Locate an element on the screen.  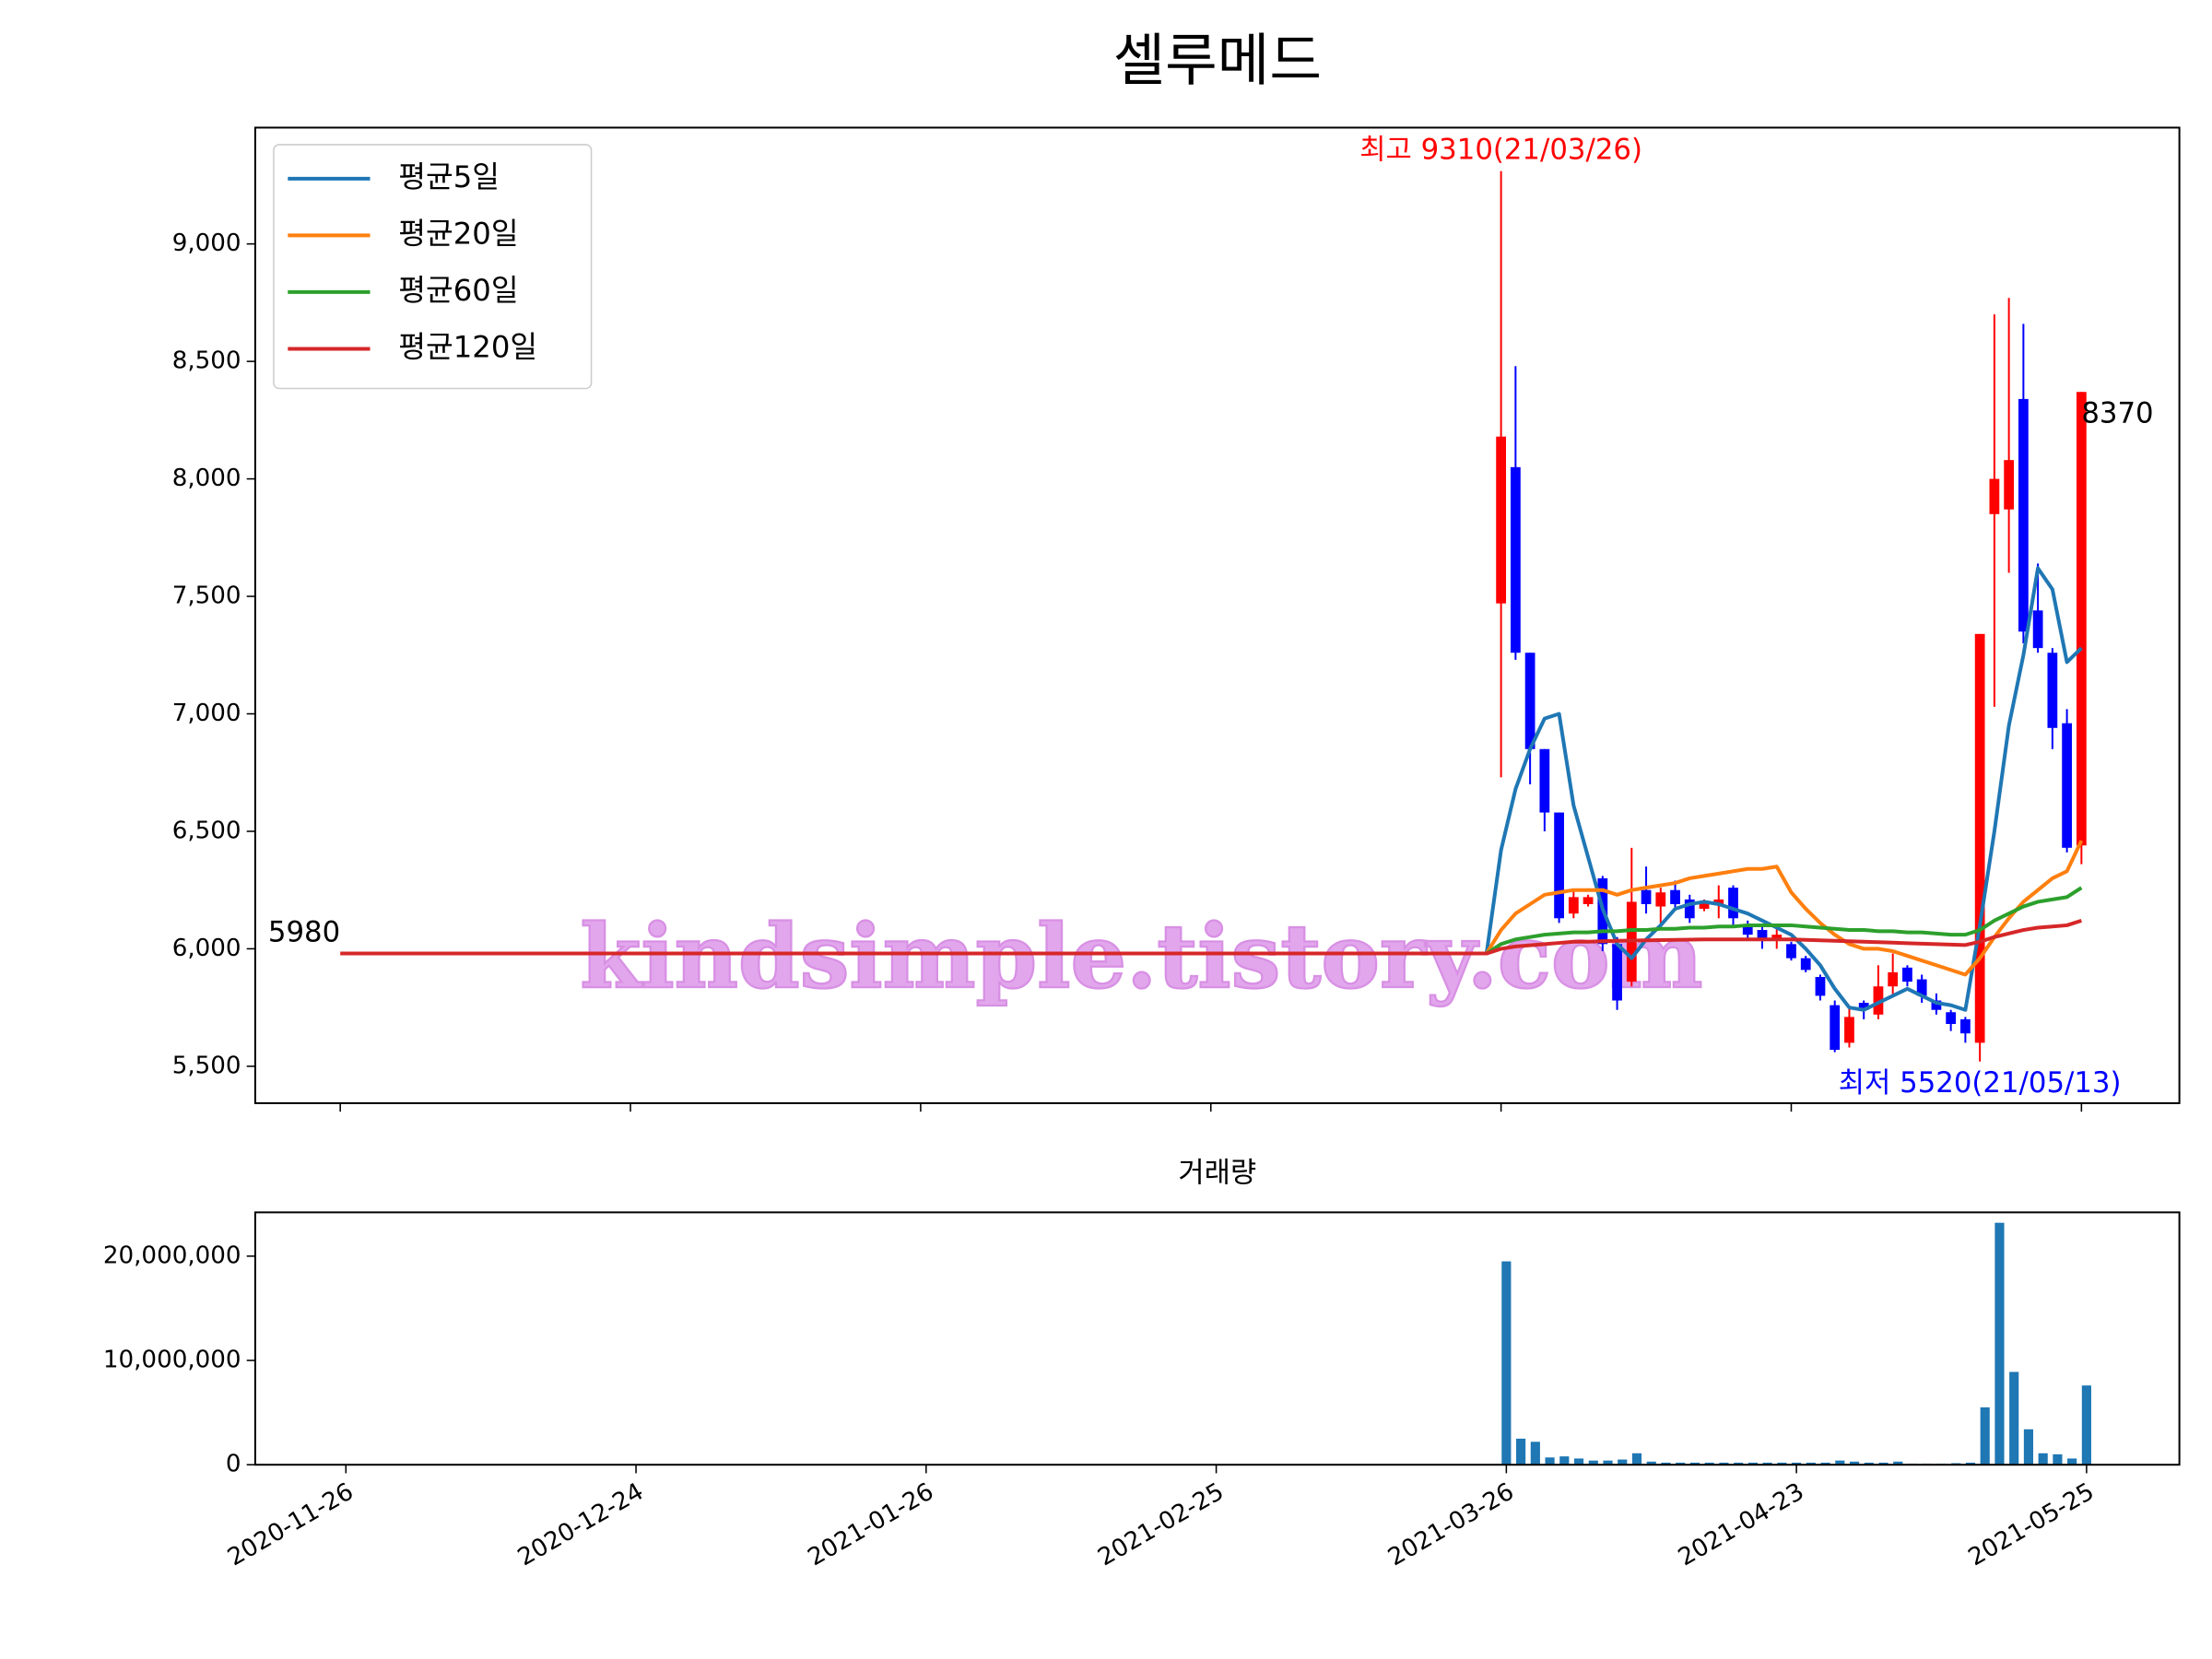
legend-label: 평균120일 is located at coordinates (467, 346).